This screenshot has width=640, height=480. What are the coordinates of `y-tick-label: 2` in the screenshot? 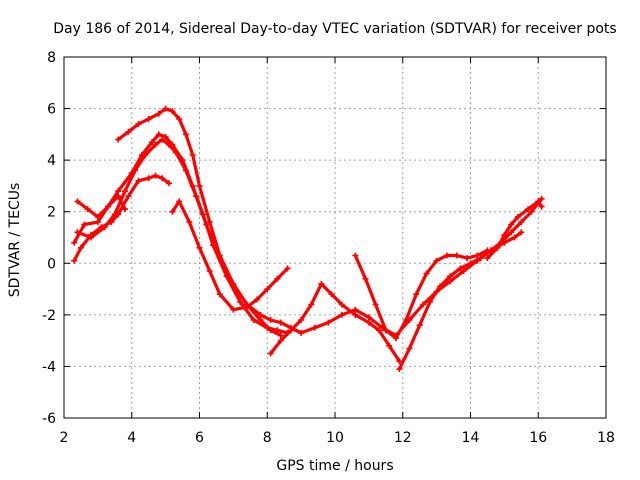 It's located at (51, 213).